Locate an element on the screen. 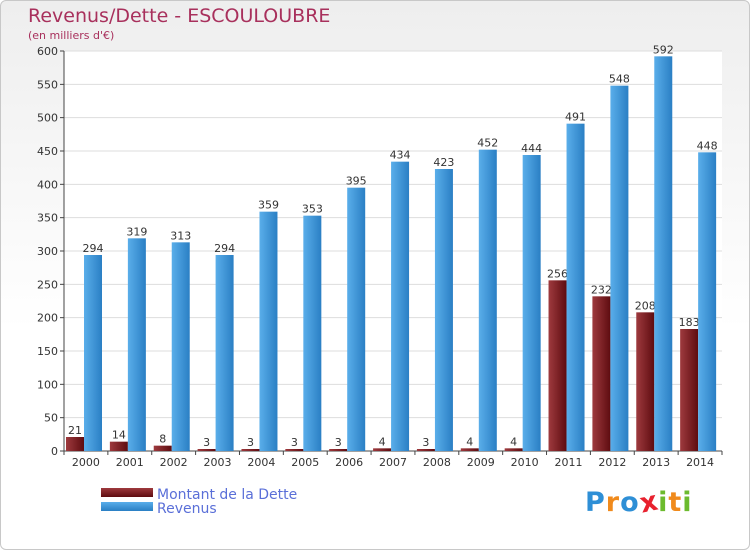 Image resolution: width=750 pixels, height=550 pixels. legend-label-dette: Montant de la Dette is located at coordinates (227, 495).